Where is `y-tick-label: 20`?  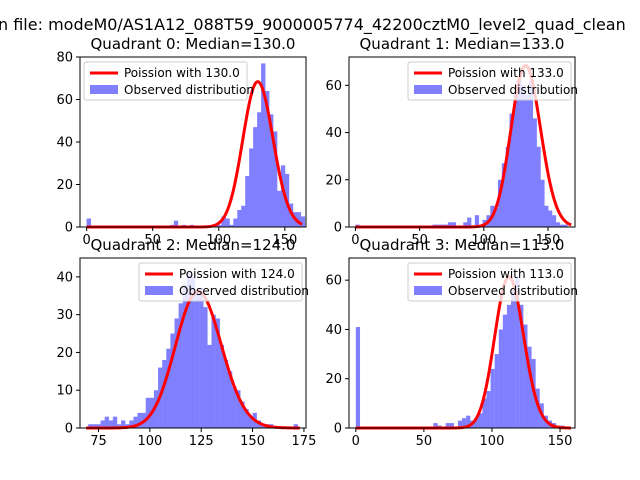
y-tick-label: 20 is located at coordinates (333, 180).